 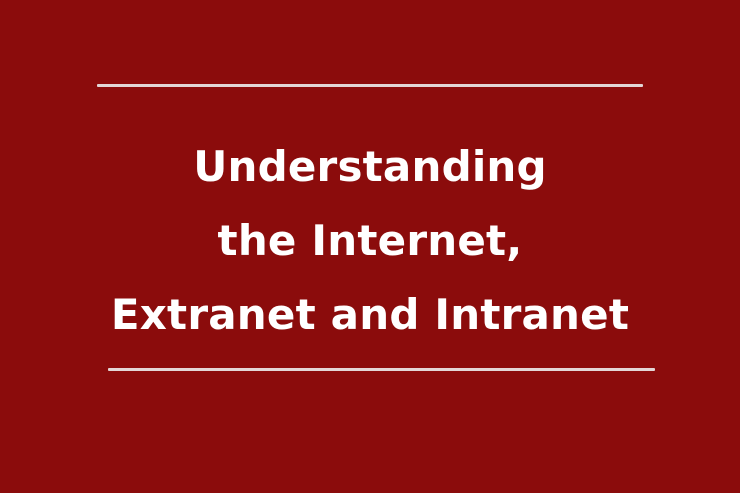 I want to click on title-line-3: Extranet and Intranet, so click(x=370, y=314).